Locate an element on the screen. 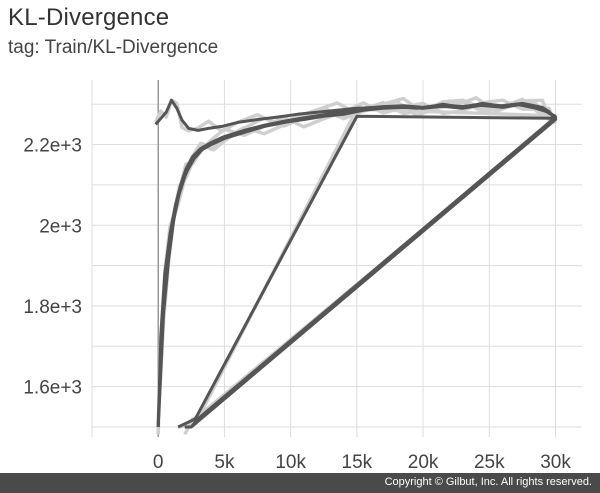 Image resolution: width=600 pixels, height=493 pixels. y-tick-label: 2e+3 is located at coordinates (60, 226).